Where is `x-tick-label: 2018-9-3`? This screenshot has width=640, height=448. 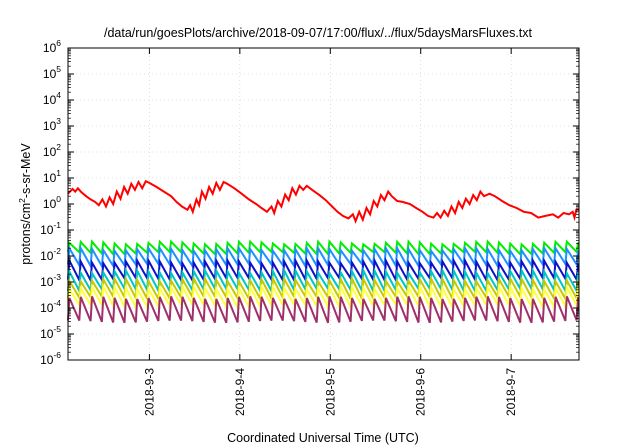 x-tick-label: 2018-9-3 is located at coordinates (149, 392).